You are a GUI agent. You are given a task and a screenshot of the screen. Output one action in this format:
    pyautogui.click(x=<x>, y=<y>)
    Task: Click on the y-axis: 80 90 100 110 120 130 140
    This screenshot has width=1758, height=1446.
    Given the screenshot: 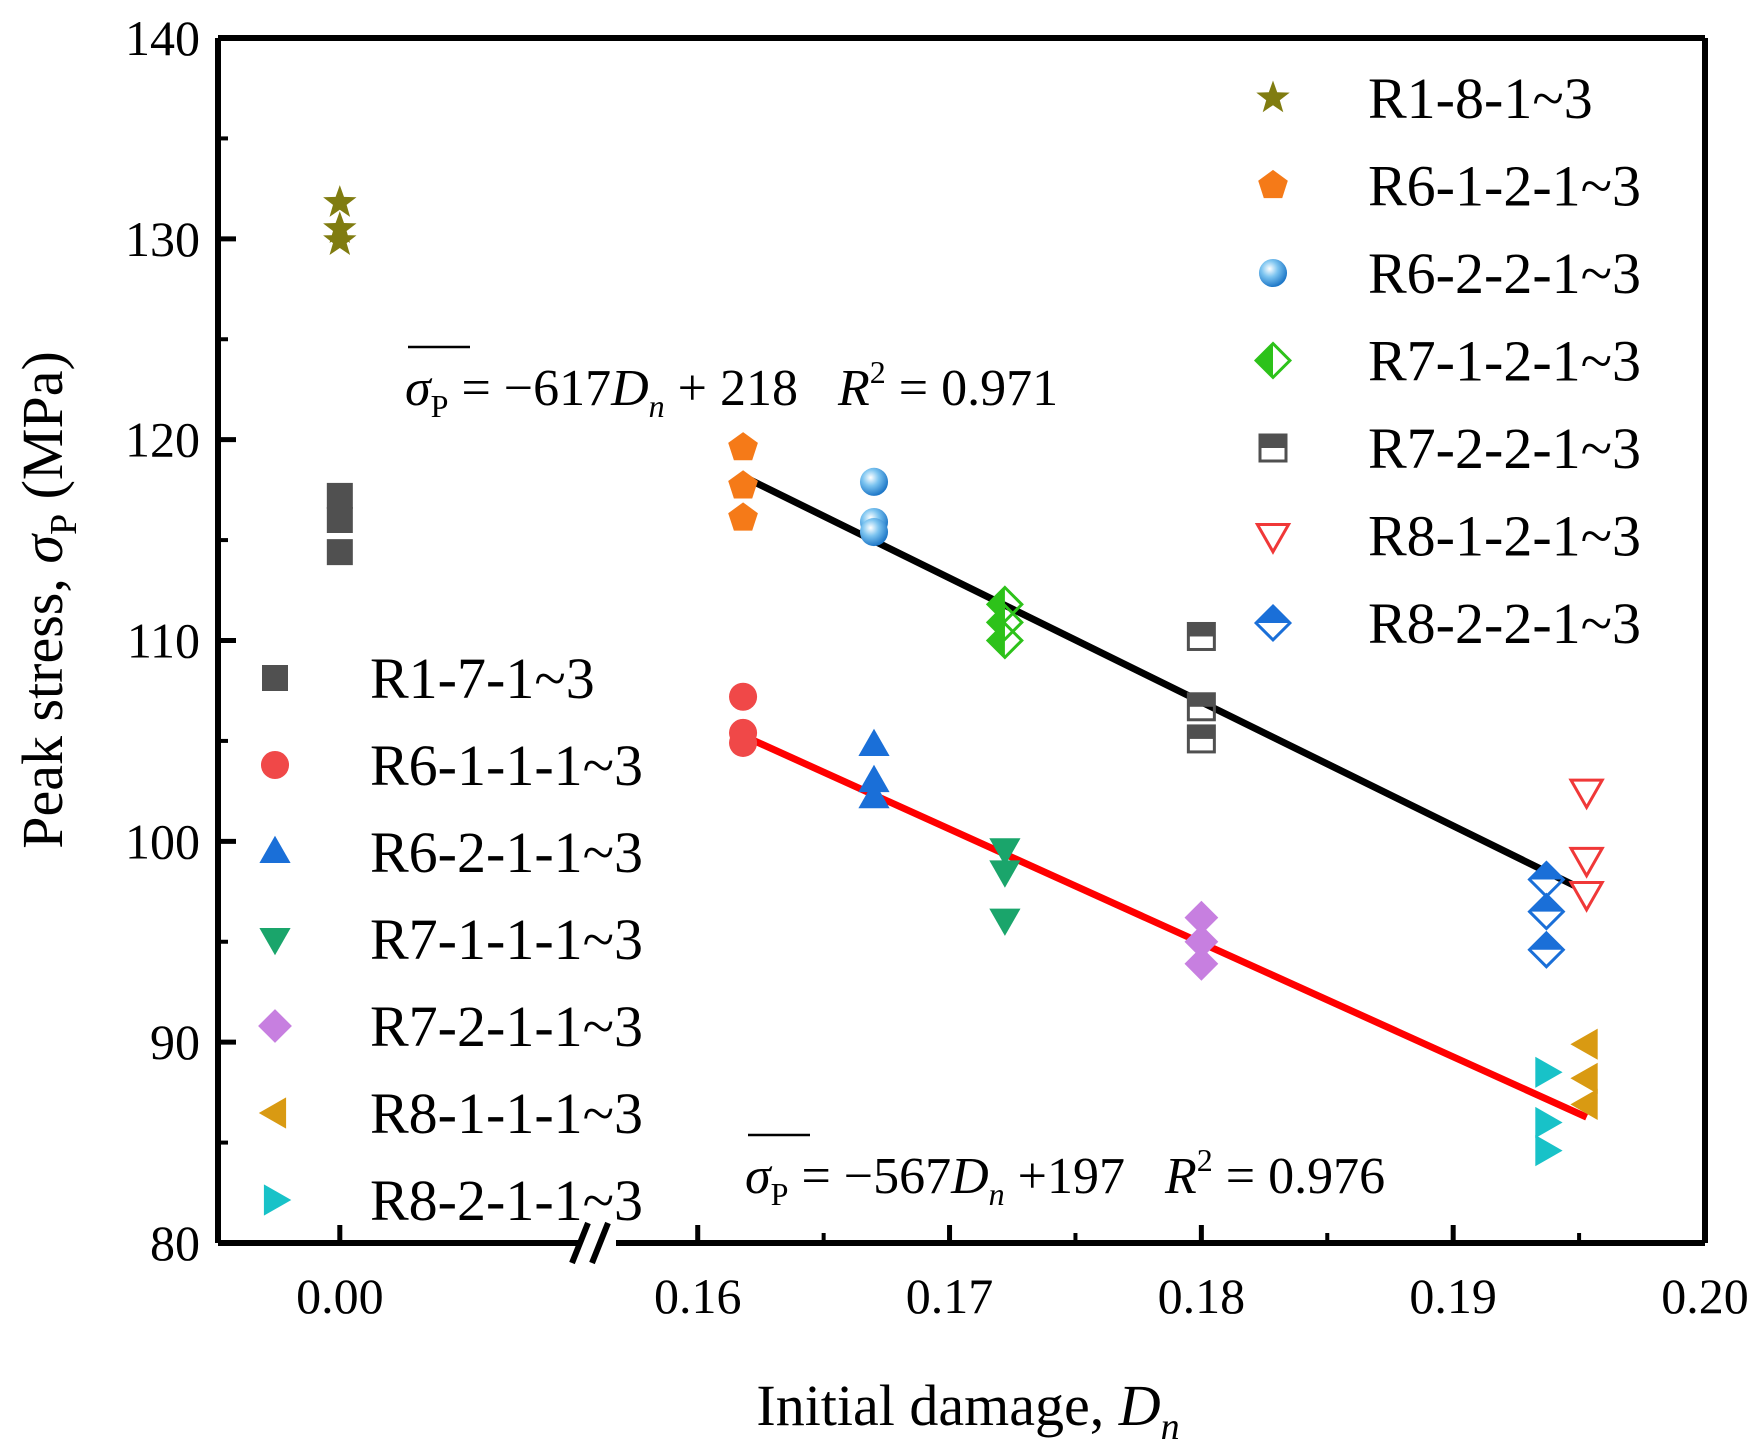 What is the action you would take?
    pyautogui.click(x=180, y=640)
    